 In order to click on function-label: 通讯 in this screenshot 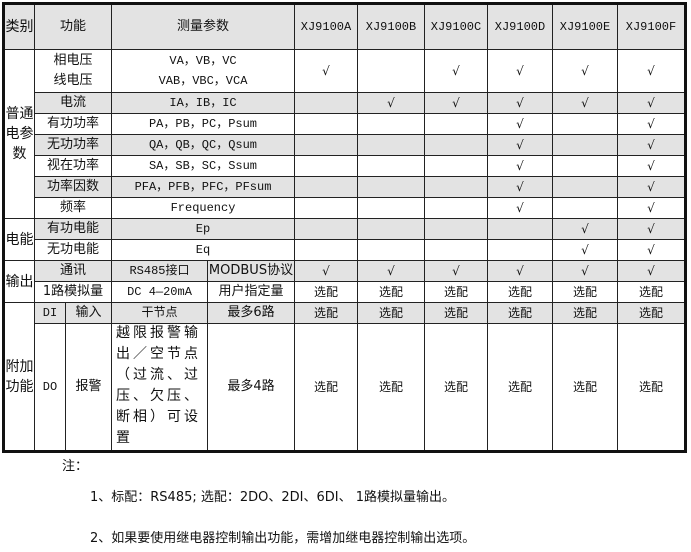, I will do `click(72, 270)`.